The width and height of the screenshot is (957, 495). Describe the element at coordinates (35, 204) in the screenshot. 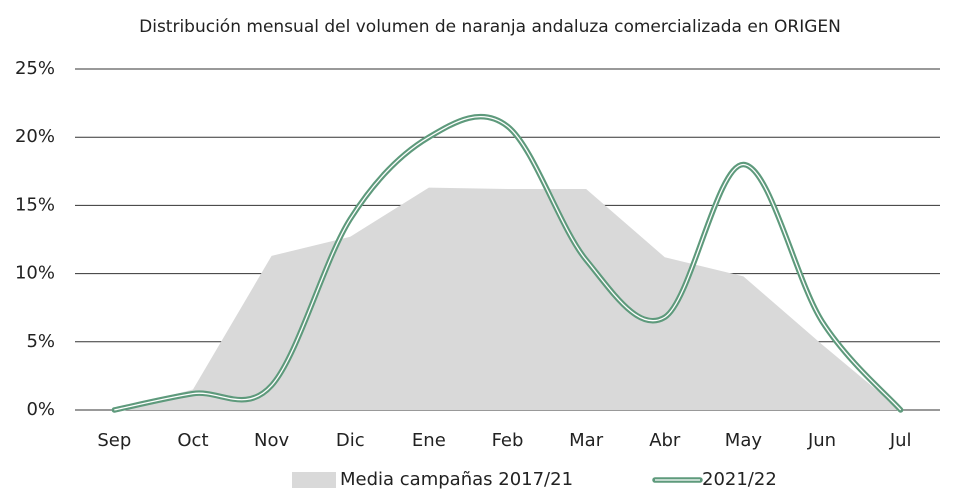

I see `y-tick-label: 15%` at that location.